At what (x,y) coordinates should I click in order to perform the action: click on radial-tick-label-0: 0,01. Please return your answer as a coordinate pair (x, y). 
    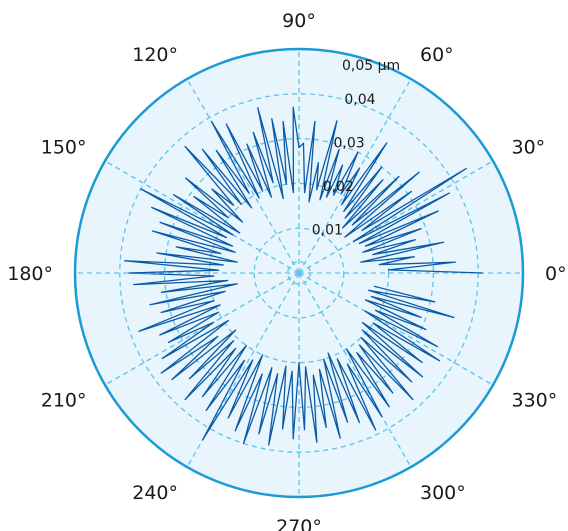
    Looking at the image, I should click on (327, 231).